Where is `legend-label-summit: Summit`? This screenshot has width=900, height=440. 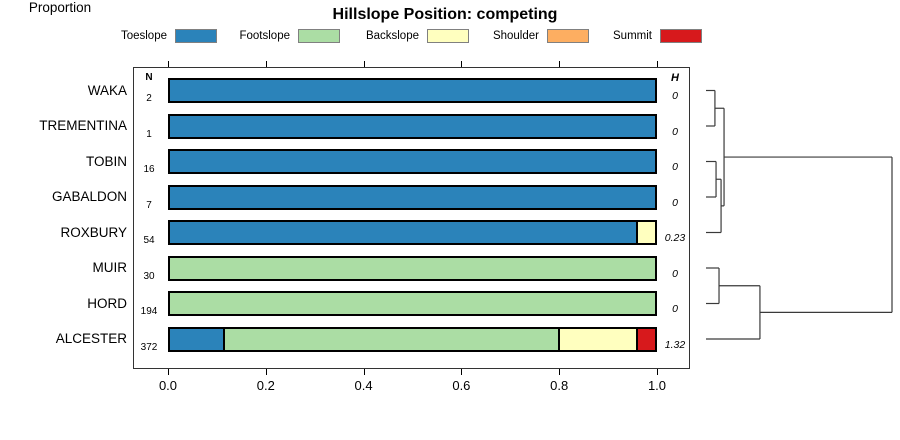
legend-label-summit: Summit is located at coordinates (632, 36).